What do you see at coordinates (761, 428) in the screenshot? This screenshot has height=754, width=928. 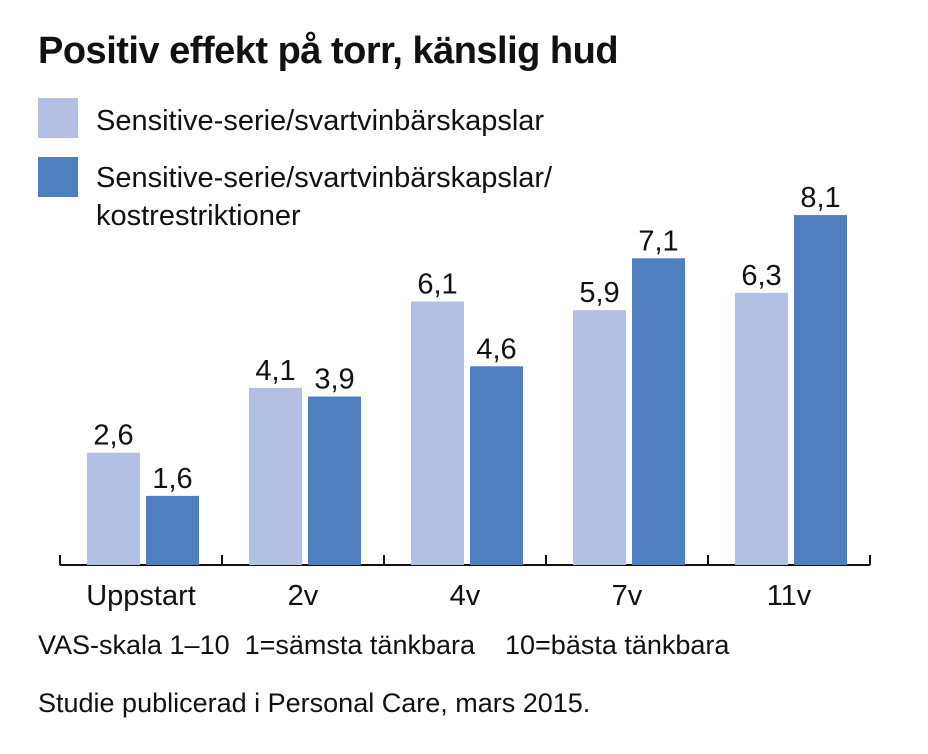 I see `bar-series-1-11v` at bounding box center [761, 428].